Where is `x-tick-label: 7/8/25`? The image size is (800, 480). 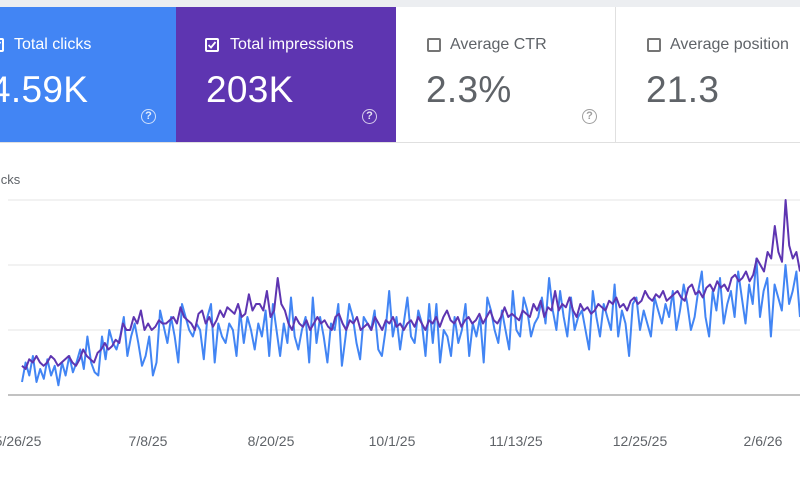 x-tick-label: 7/8/25 is located at coordinates (148, 441).